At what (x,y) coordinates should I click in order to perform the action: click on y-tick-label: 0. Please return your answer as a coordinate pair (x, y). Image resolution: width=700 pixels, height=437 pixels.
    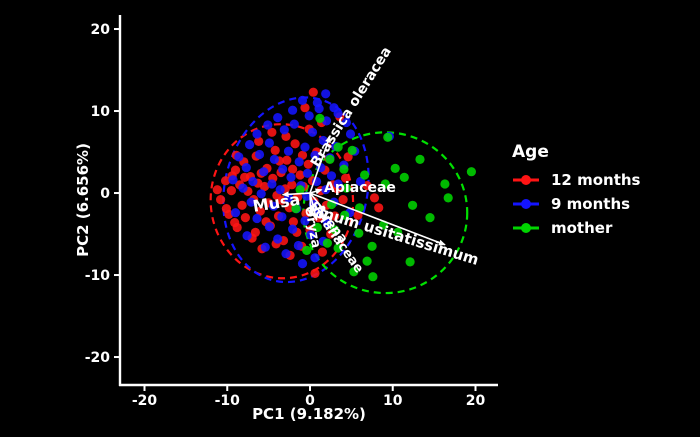
    Looking at the image, I should click on (105, 194).